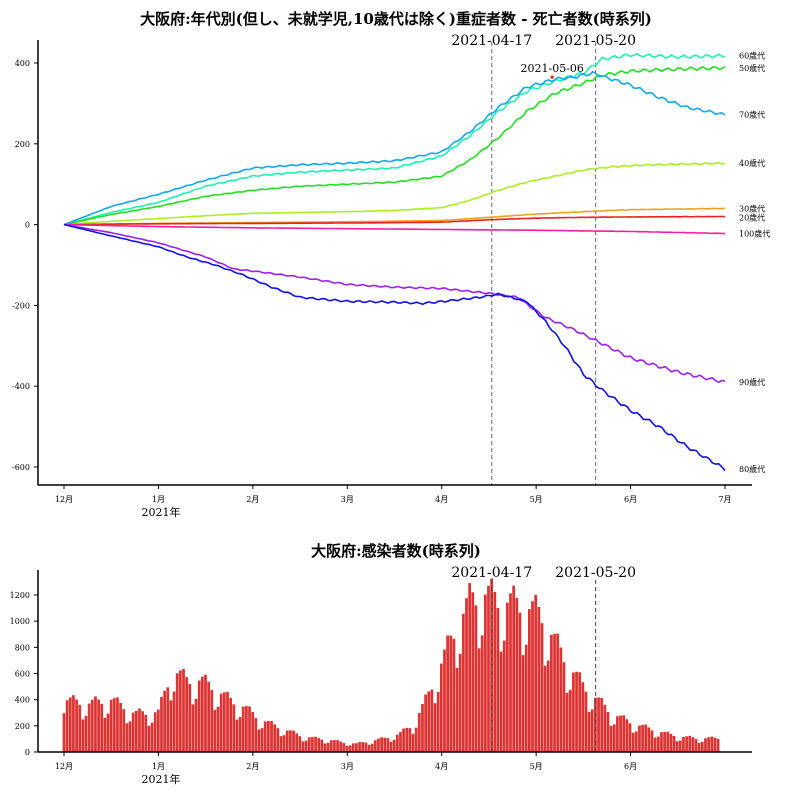  I want to click on chart2-ytick-label: 600, so click(22, 674).